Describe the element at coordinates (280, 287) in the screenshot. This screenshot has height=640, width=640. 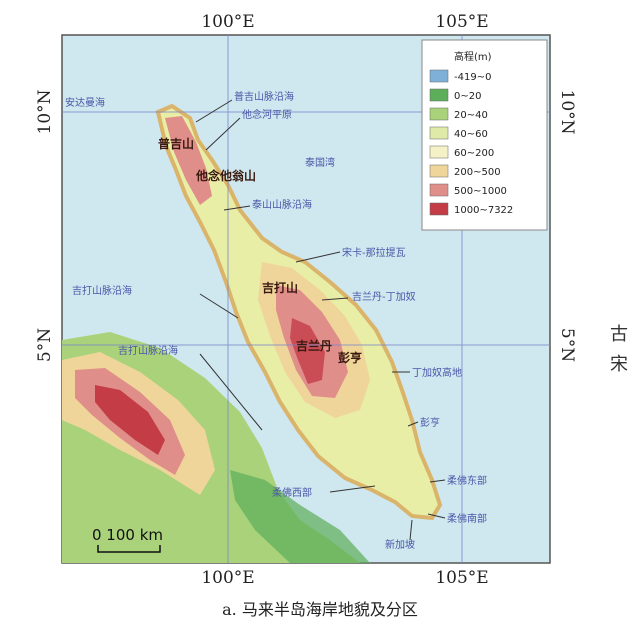
I see `mountain-label-kedah: 吉打山` at that location.